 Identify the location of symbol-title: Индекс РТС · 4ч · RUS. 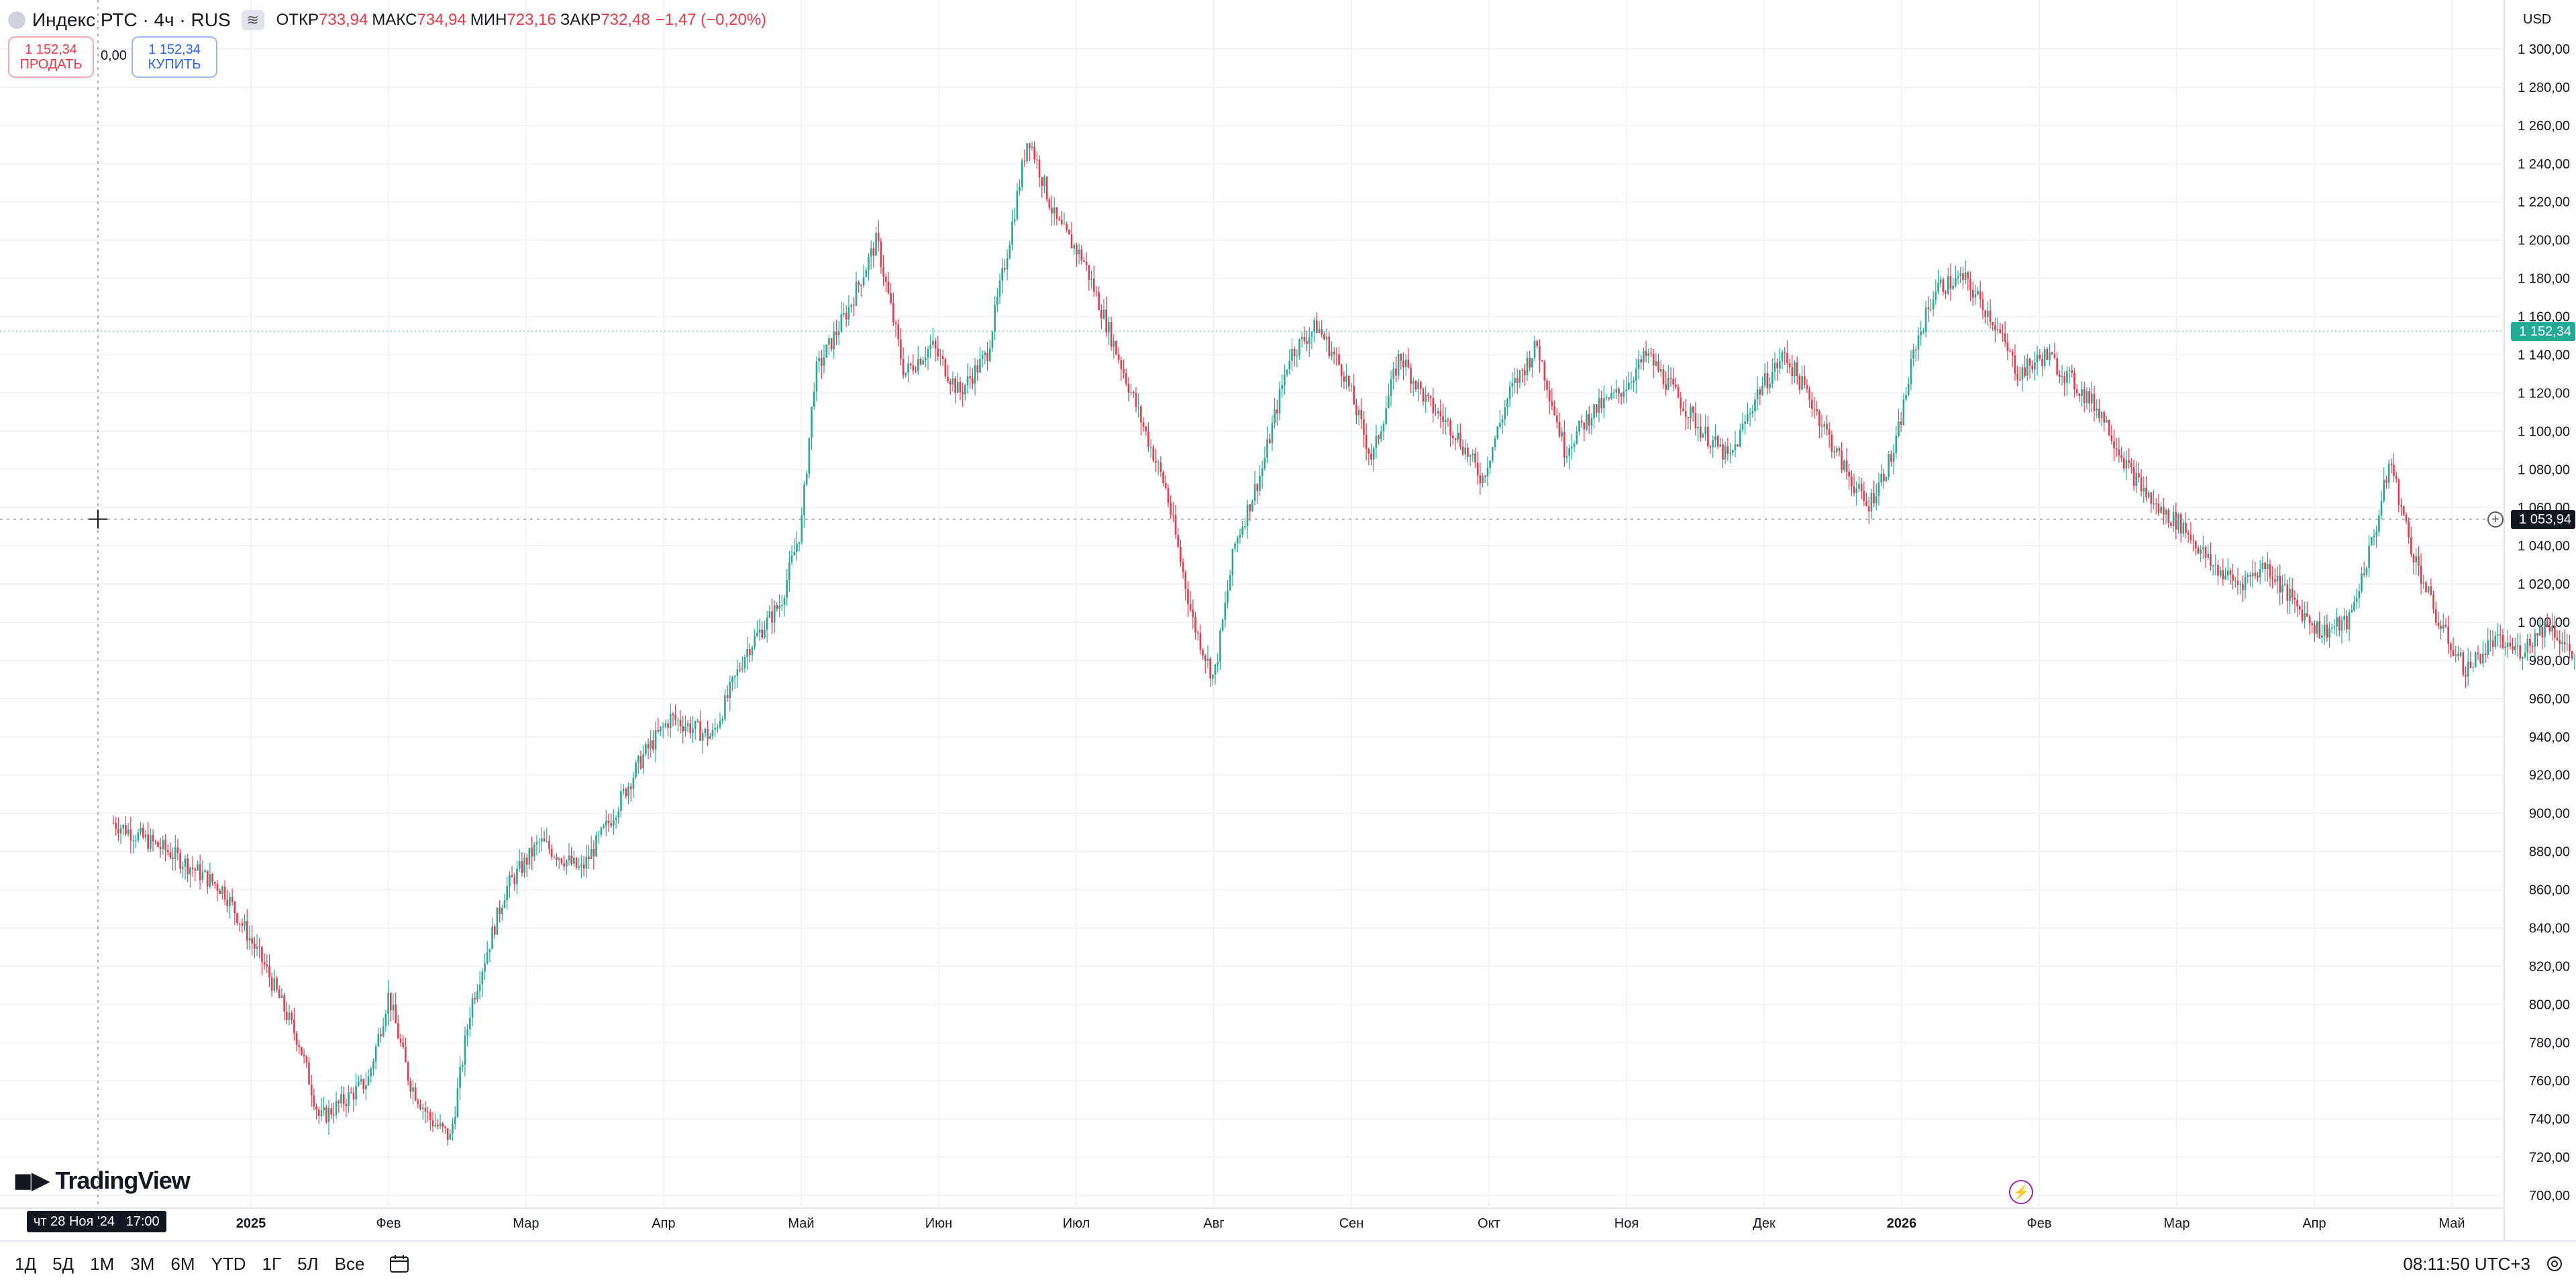
(131, 19).